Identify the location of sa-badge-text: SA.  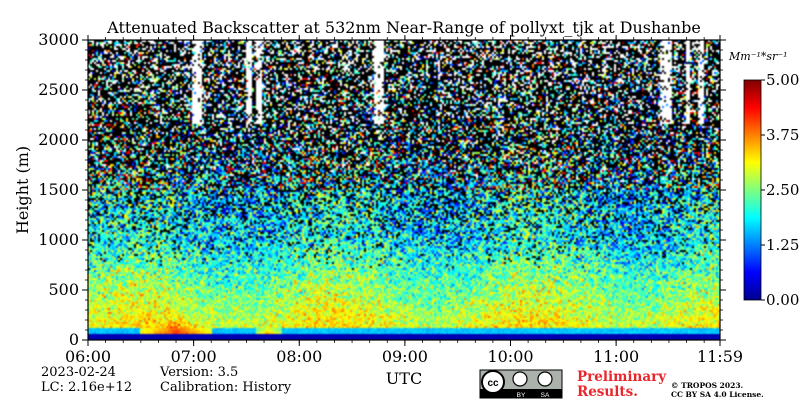
(545, 395).